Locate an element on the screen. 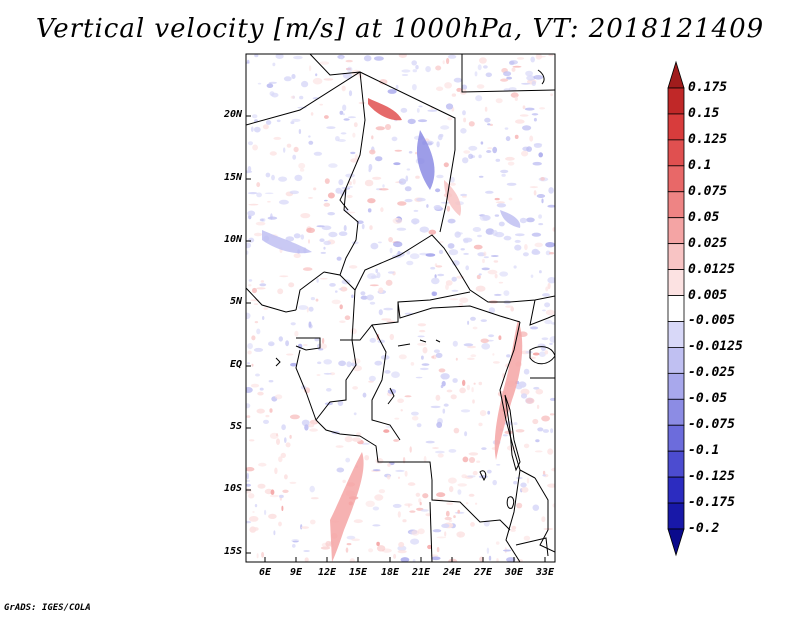 Image resolution: width=800 pixels, height=618 pixels. lon-label: 30E is located at coordinates (514, 572).